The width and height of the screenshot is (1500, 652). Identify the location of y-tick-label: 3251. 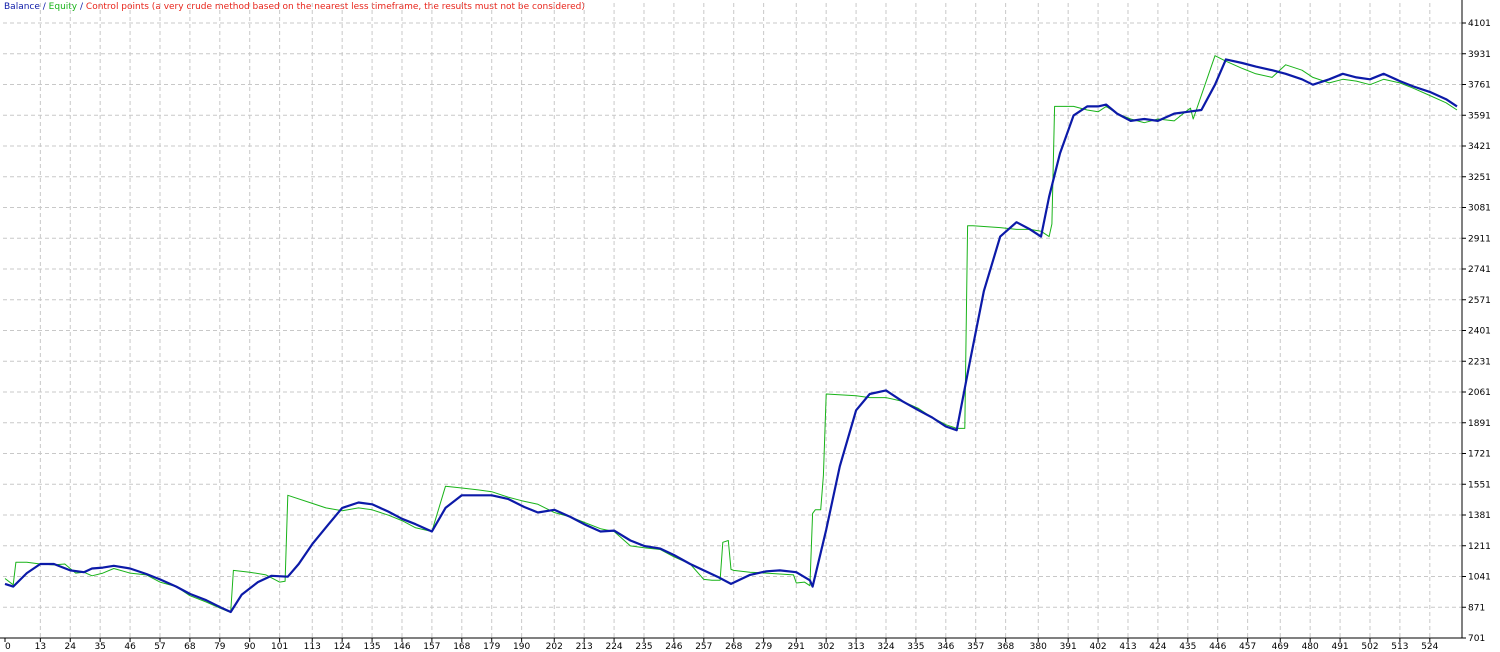
(1479, 178).